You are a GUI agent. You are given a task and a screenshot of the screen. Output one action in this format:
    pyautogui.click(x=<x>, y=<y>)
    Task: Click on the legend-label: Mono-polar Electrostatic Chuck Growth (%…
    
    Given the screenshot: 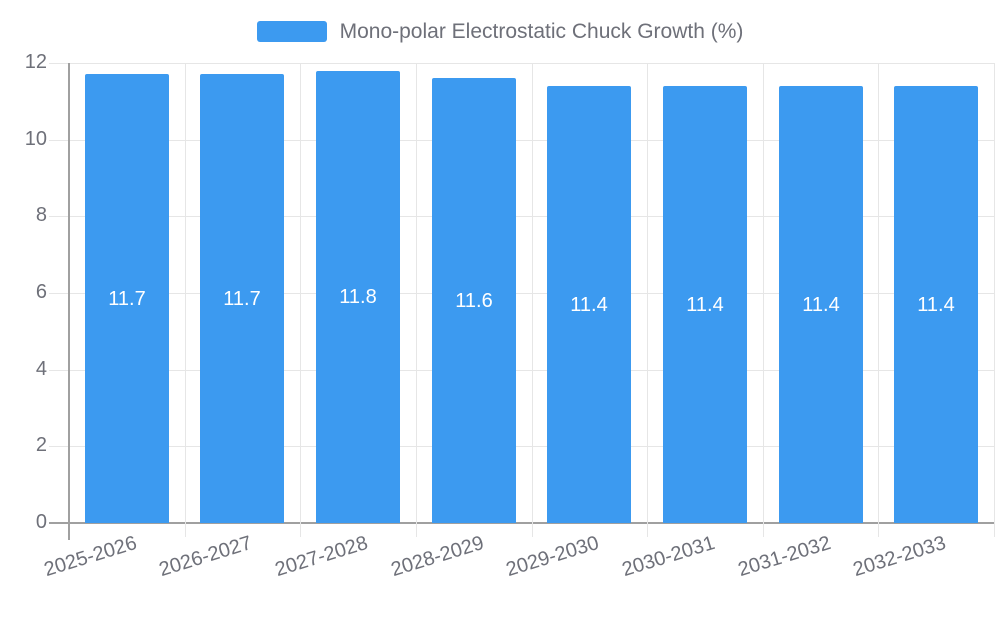 What is the action you would take?
    pyautogui.click(x=541, y=31)
    